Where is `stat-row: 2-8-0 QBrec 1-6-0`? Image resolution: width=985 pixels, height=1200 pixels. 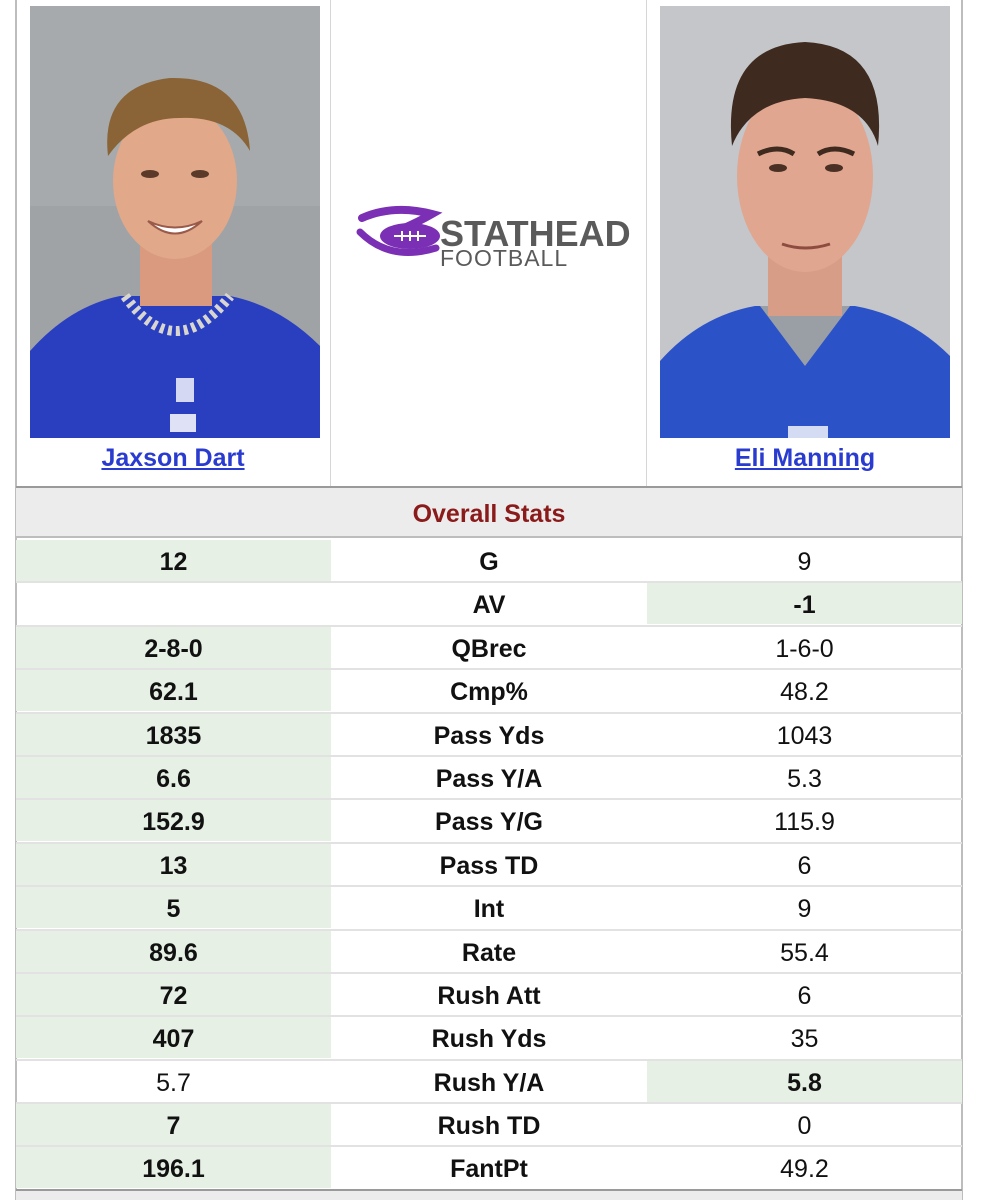
stat-row: 2-8-0 QBrec 1-6-0 is located at coordinates (489, 648).